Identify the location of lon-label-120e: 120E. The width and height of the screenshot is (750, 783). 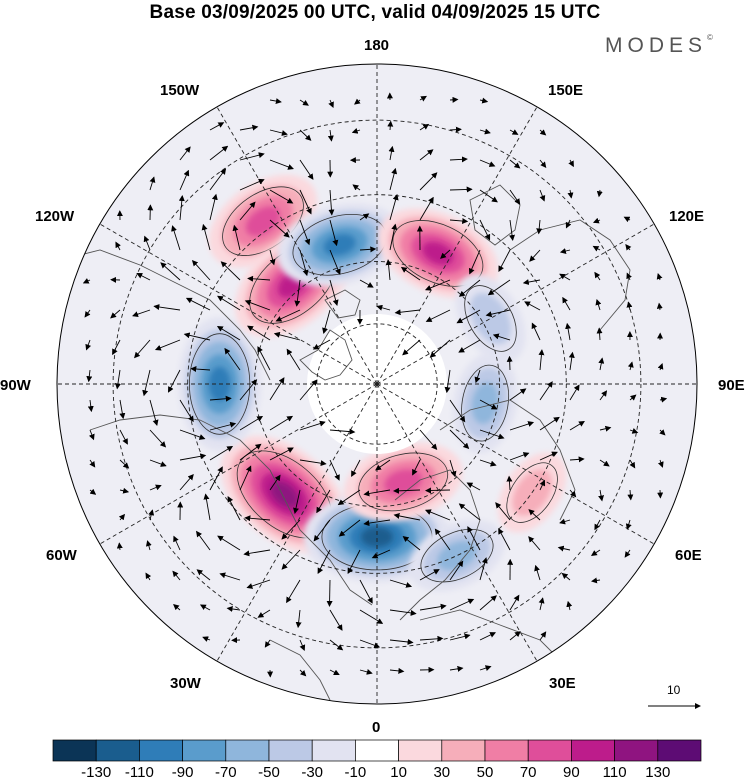
(687, 216).